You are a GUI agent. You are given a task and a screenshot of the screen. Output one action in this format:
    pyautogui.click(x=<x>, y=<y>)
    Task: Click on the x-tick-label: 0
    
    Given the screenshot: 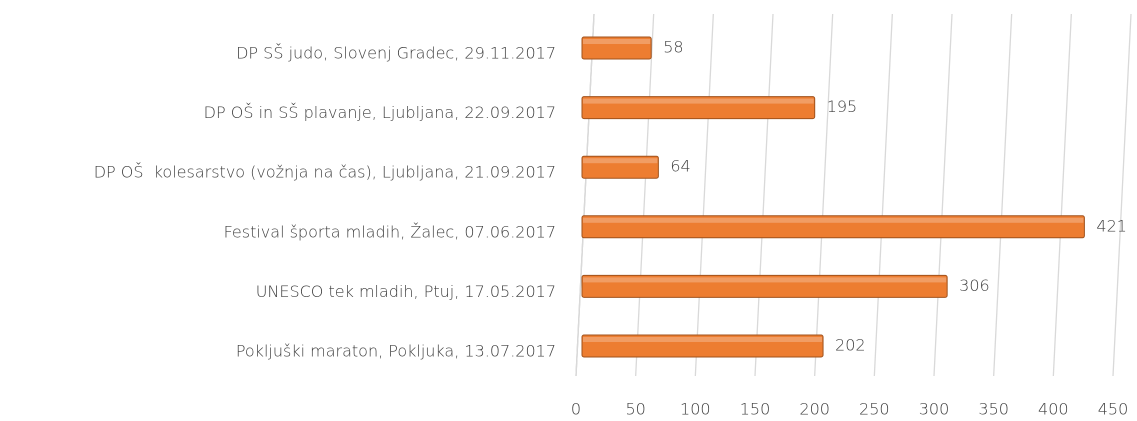 What is the action you would take?
    pyautogui.click(x=576, y=409)
    